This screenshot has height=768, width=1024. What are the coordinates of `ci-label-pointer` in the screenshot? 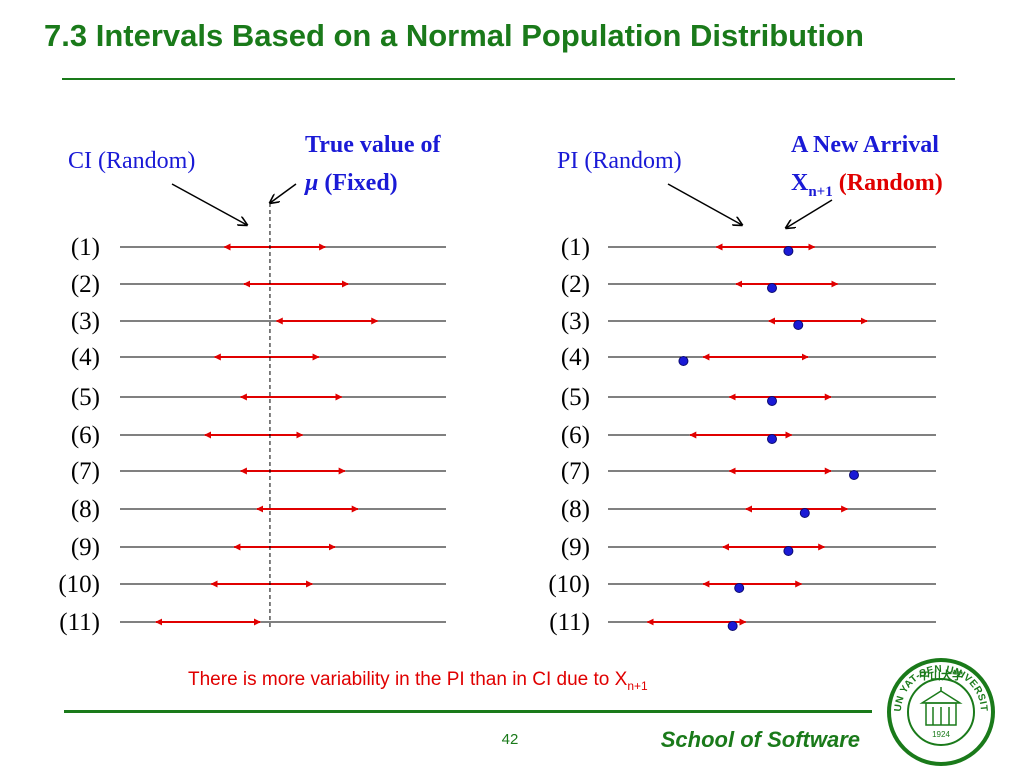 It's located at (209, 204).